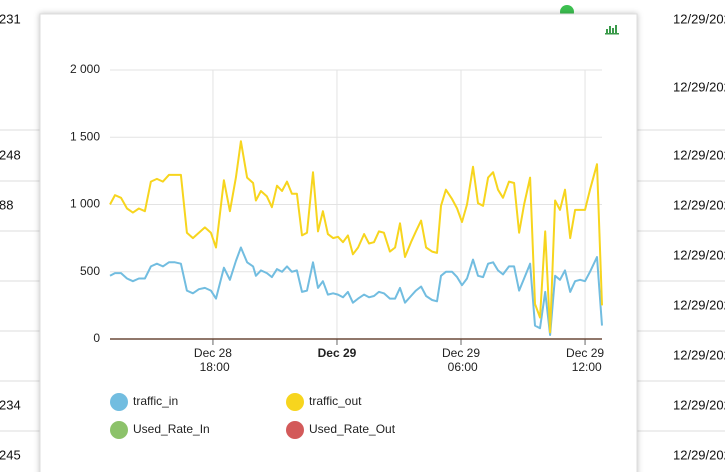 The height and width of the screenshot is (472, 725). I want to click on y-tick-label: 2 000, so click(85, 69).